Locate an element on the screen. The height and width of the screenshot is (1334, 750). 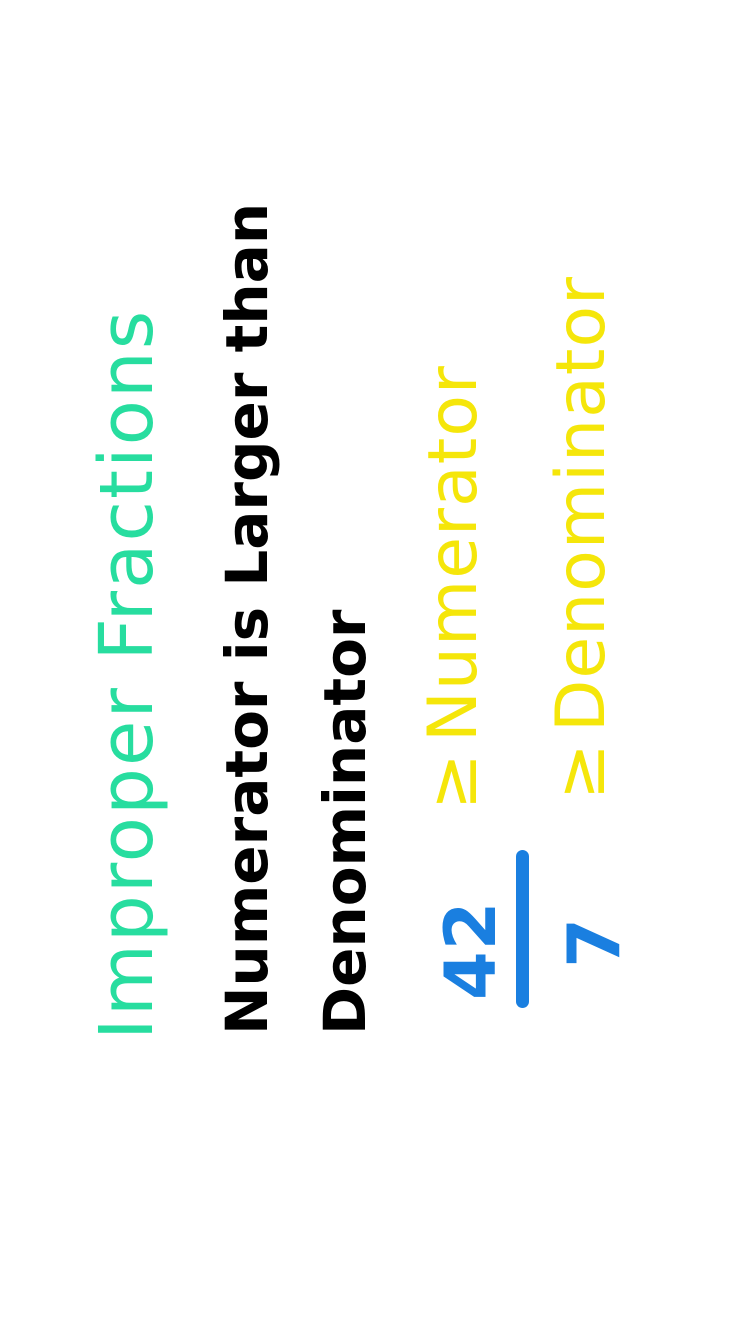
numerator-arrow-symbol: ≥ is located at coordinates (453, 781).